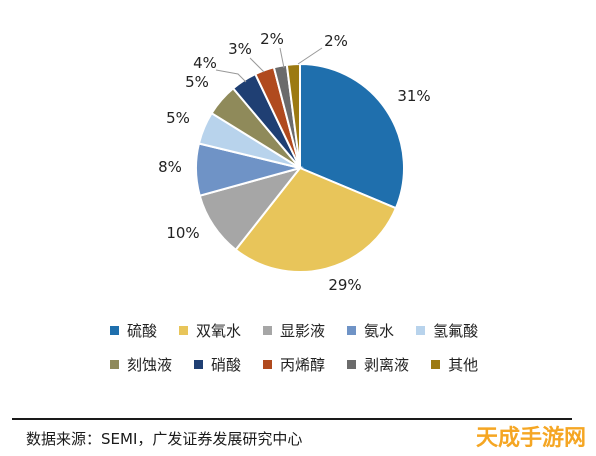  Describe the element at coordinates (303, 364) in the screenshot. I see `legend-label: 丙烯醇` at that location.